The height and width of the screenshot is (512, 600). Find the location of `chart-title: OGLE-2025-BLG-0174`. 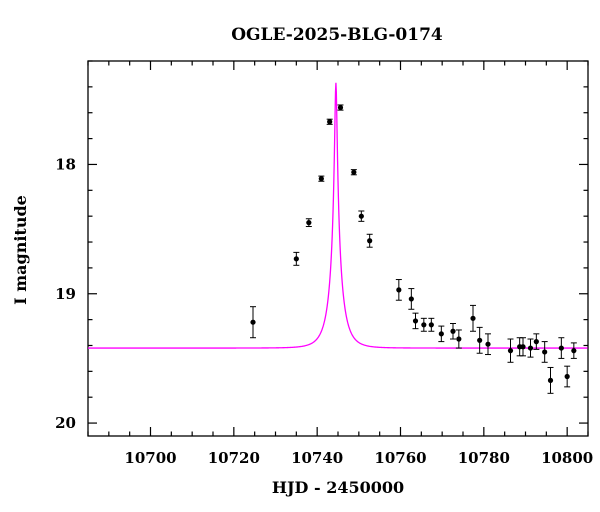

chart-title: OGLE-2025-BLG-0174 is located at coordinates (337, 35).